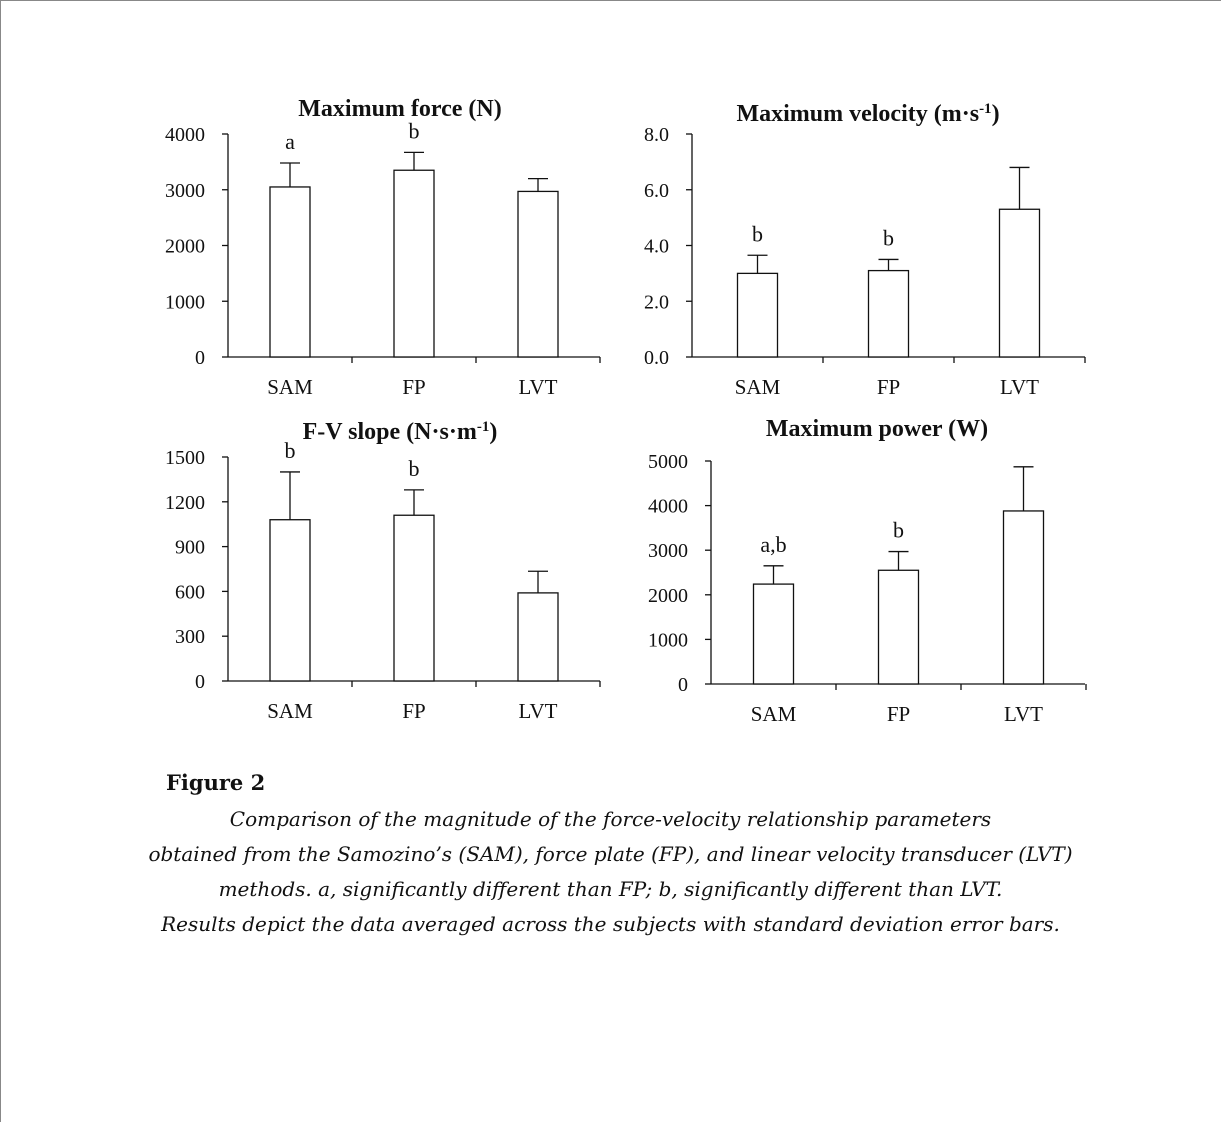 This screenshot has width=1221, height=1122. Describe the element at coordinates (290, 387) in the screenshot. I see `chart-1-category-label: SAM` at that location.